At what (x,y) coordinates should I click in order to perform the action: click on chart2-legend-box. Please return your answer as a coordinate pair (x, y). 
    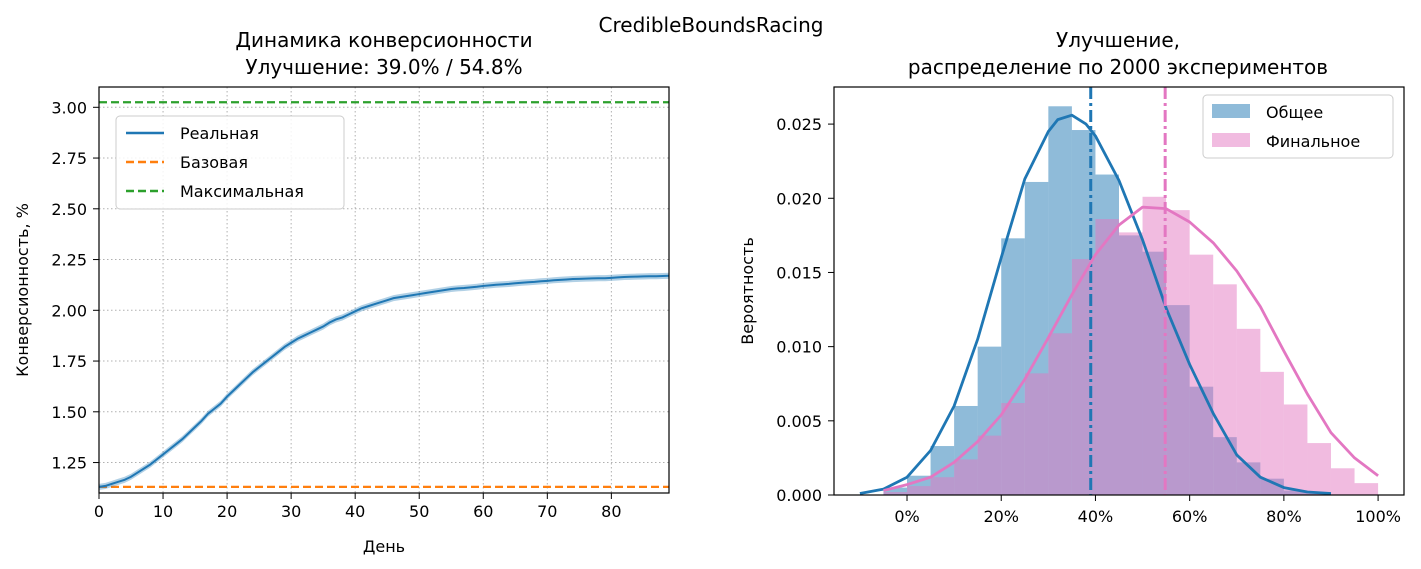
    Looking at the image, I should click on (1298, 126).